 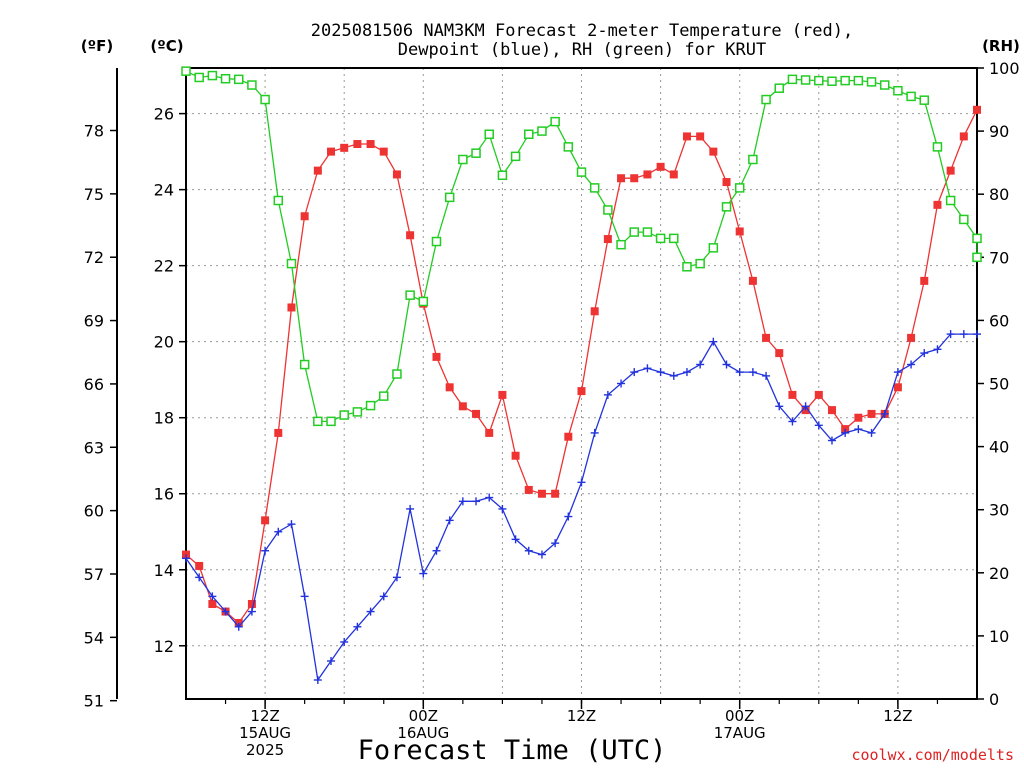 What do you see at coordinates (265, 733) in the screenshot?
I see `x-tick-label: 15AUG` at bounding box center [265, 733].